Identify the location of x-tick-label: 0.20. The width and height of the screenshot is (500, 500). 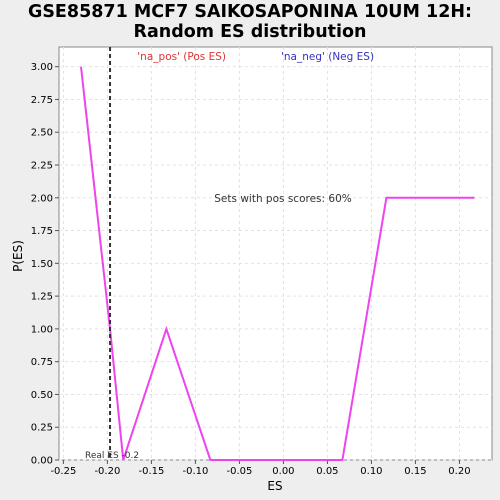
(459, 471).